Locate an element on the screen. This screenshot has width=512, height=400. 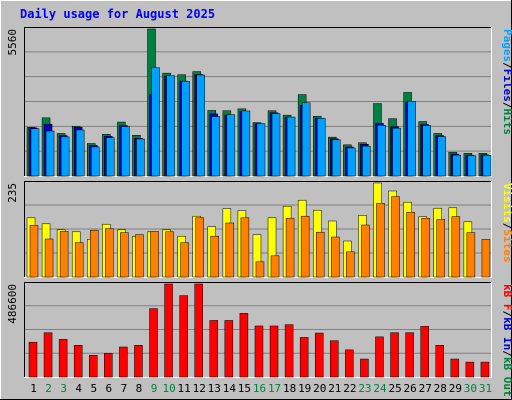
x-tick-label: 7 is located at coordinates (124, 388).